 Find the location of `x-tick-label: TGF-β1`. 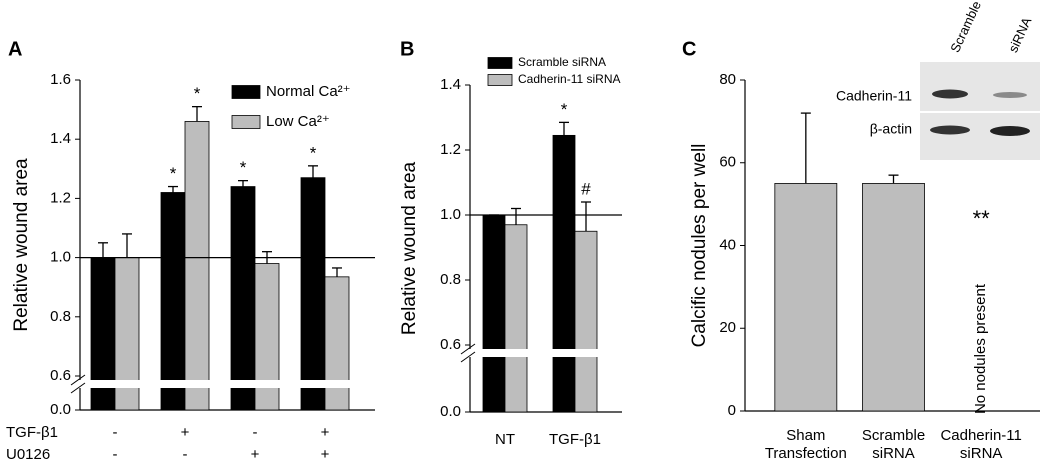

x-tick-label: TGF-β1 is located at coordinates (575, 439).